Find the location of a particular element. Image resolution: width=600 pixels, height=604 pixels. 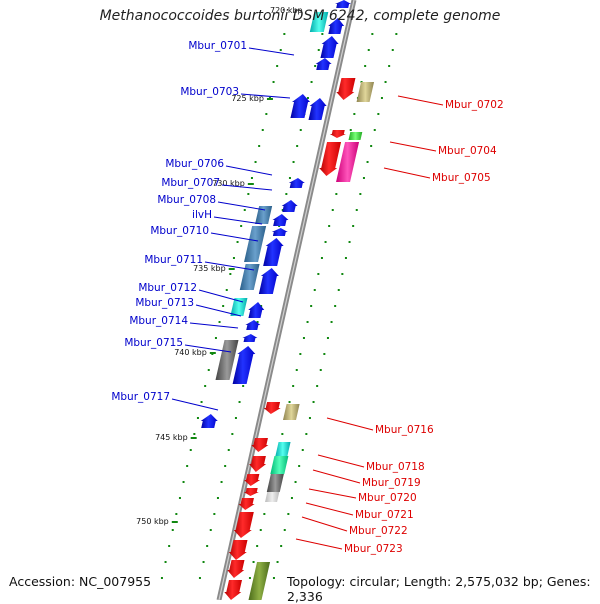

right-gene-label: Mbur_0718 is located at coordinates (395, 467).